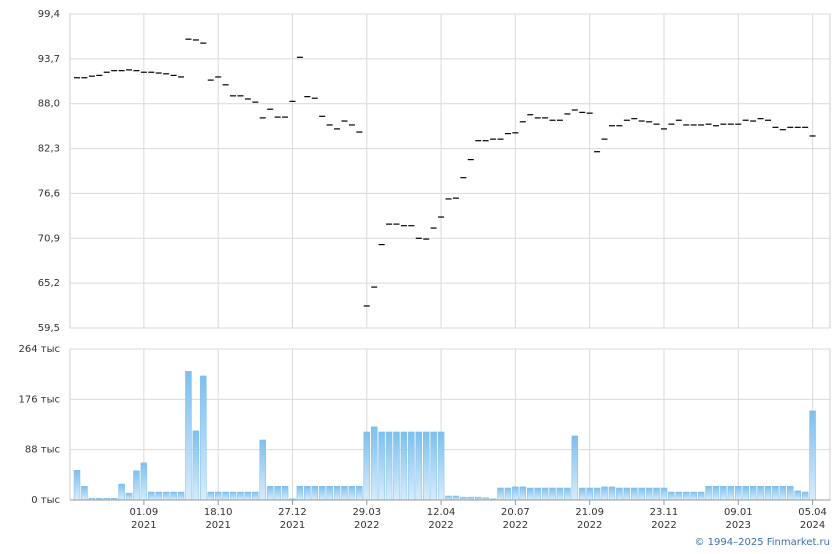 Image resolution: width=840 pixels, height=554 pixels. I want to click on x-tick-label-line: 2024, so click(812, 525).